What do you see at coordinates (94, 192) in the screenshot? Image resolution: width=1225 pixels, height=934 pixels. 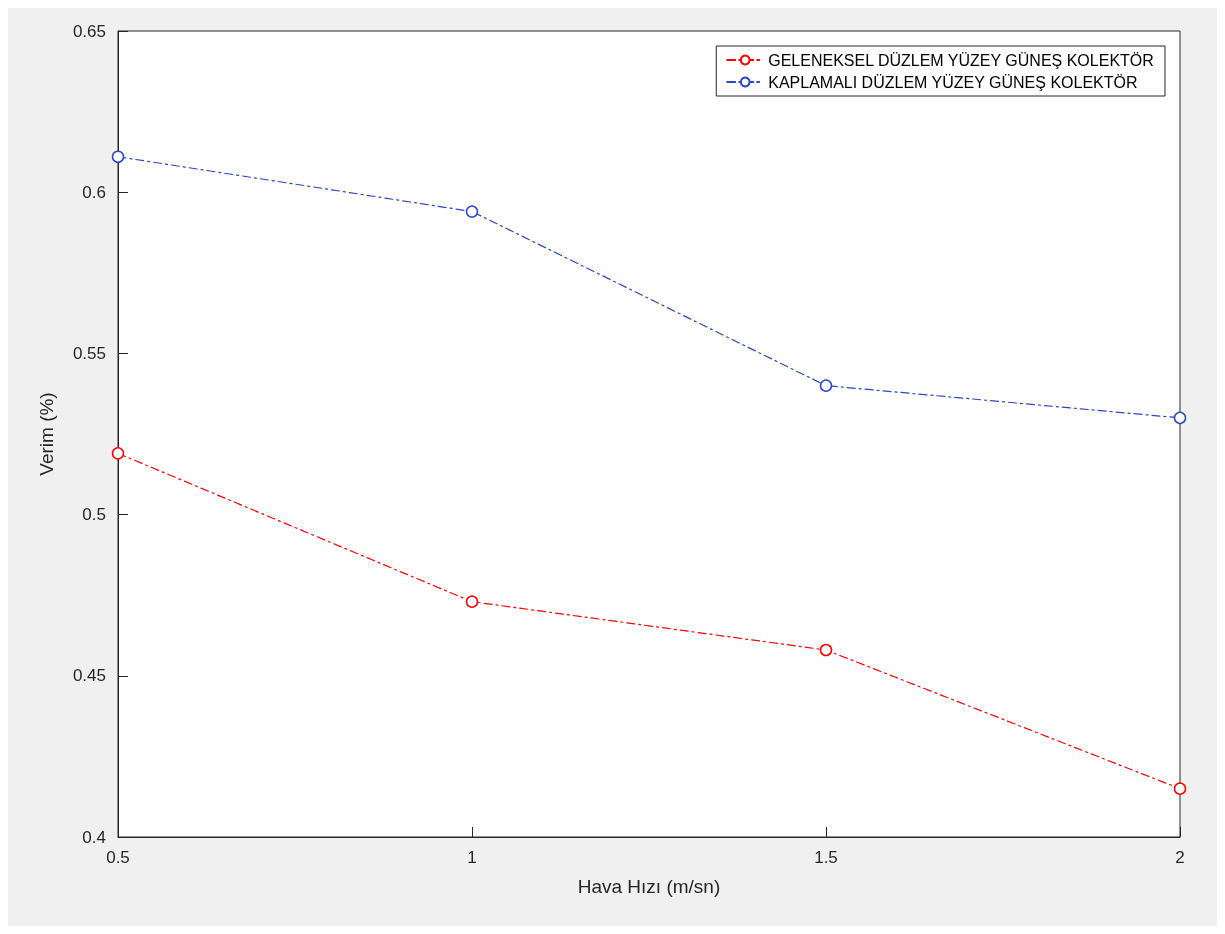 I see `y-tick-label: 0.6` at bounding box center [94, 192].